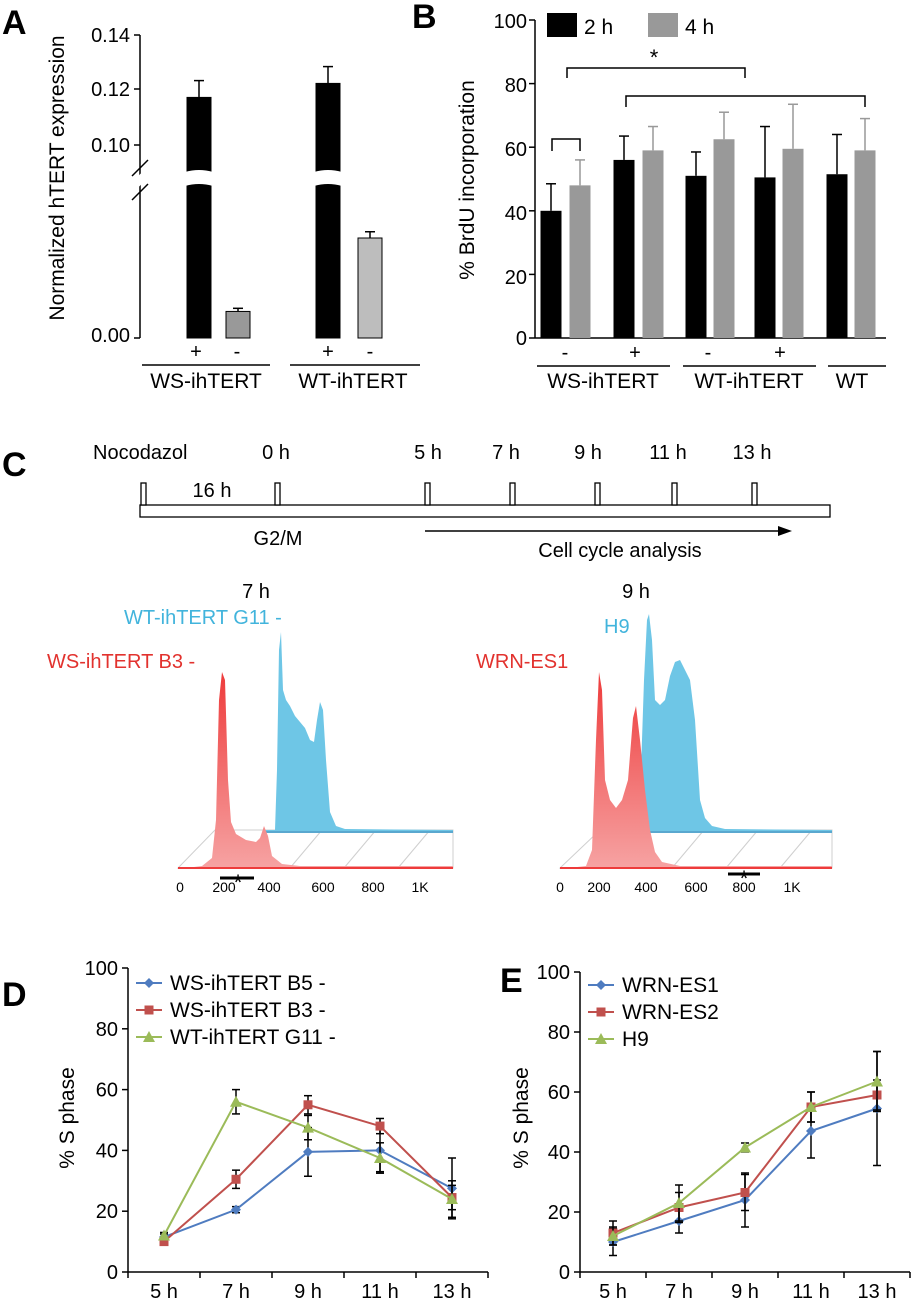  I want to click on panel-b-ytick-0: 0, so click(521, 339).